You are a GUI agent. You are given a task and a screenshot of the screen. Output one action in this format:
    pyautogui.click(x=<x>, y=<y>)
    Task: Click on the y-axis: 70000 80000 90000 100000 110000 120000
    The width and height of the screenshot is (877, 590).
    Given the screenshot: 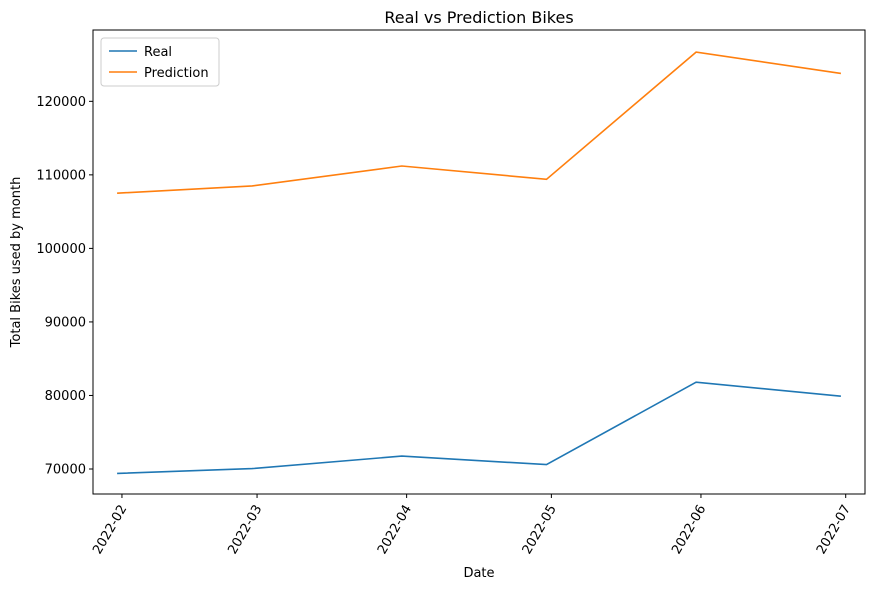 What is the action you would take?
    pyautogui.click(x=64, y=286)
    